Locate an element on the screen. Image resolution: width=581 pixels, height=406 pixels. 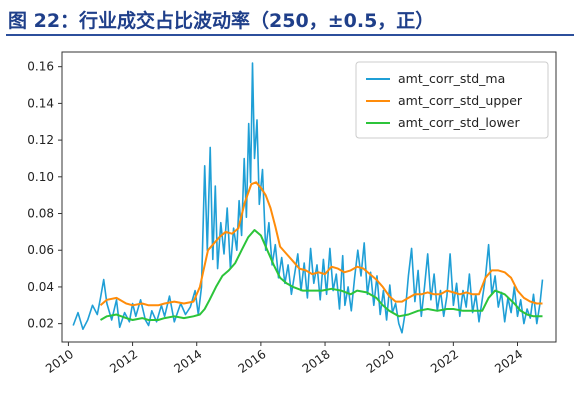
legend-box is located at coordinates (452, 100).